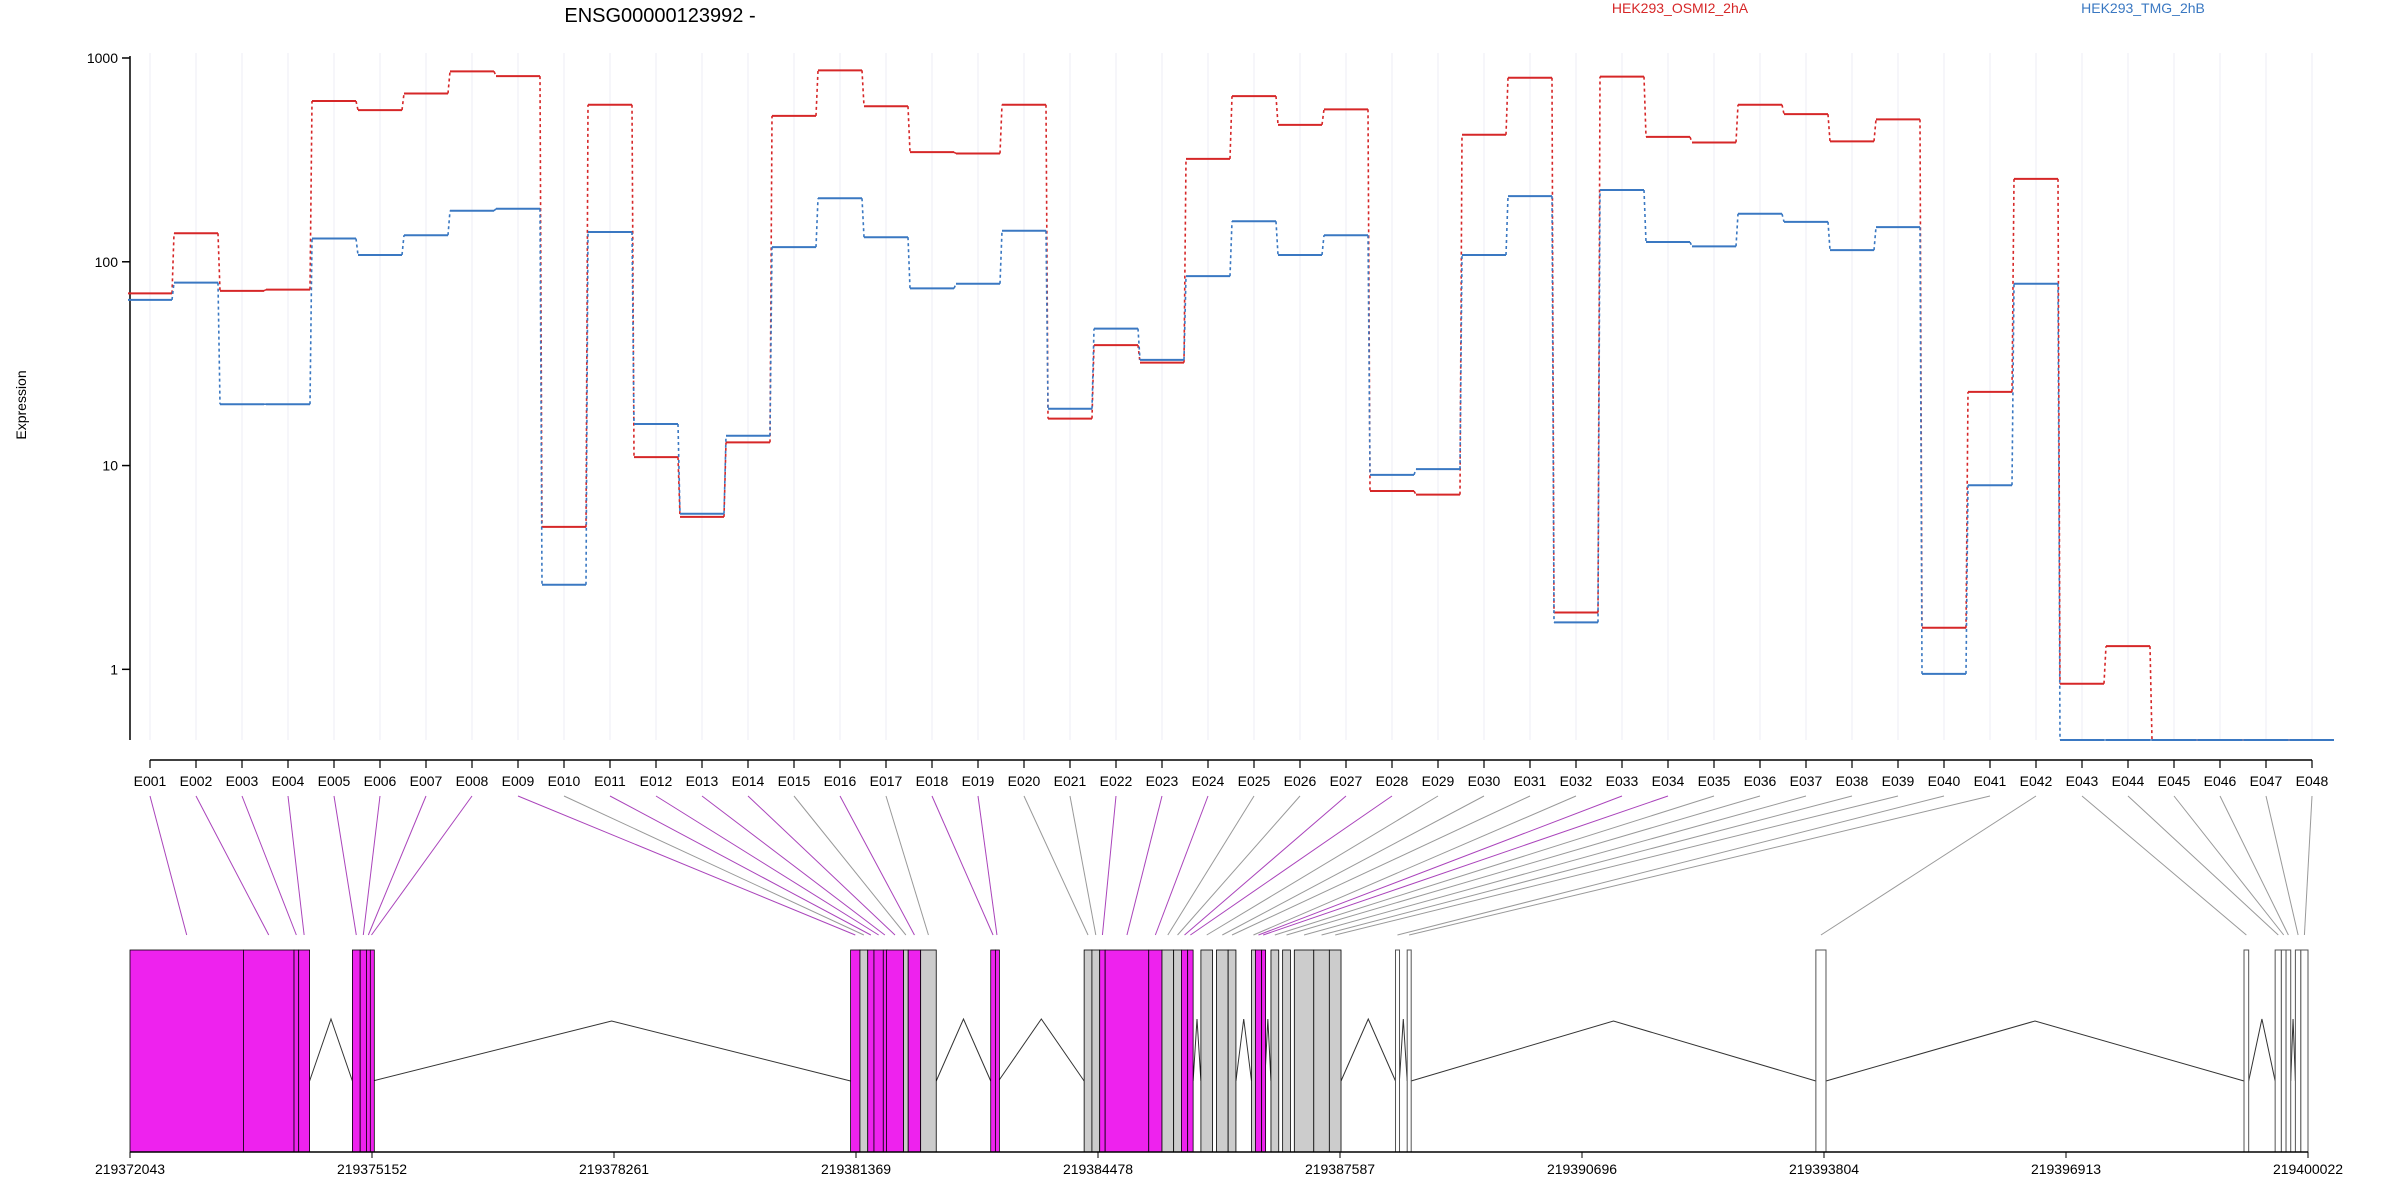  What do you see at coordinates (1070, 781) in the screenshot?
I see `x-tick-label: E021` at bounding box center [1070, 781].